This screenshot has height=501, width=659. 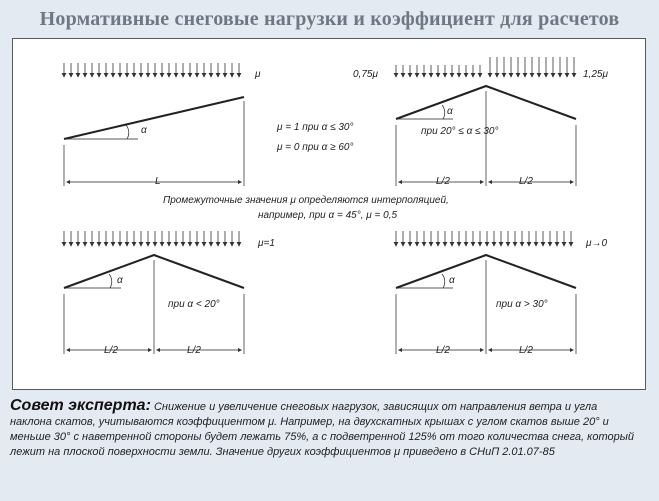 What do you see at coordinates (443, 350) in the screenshot?
I see `gable3-half-left: L/2` at bounding box center [443, 350].